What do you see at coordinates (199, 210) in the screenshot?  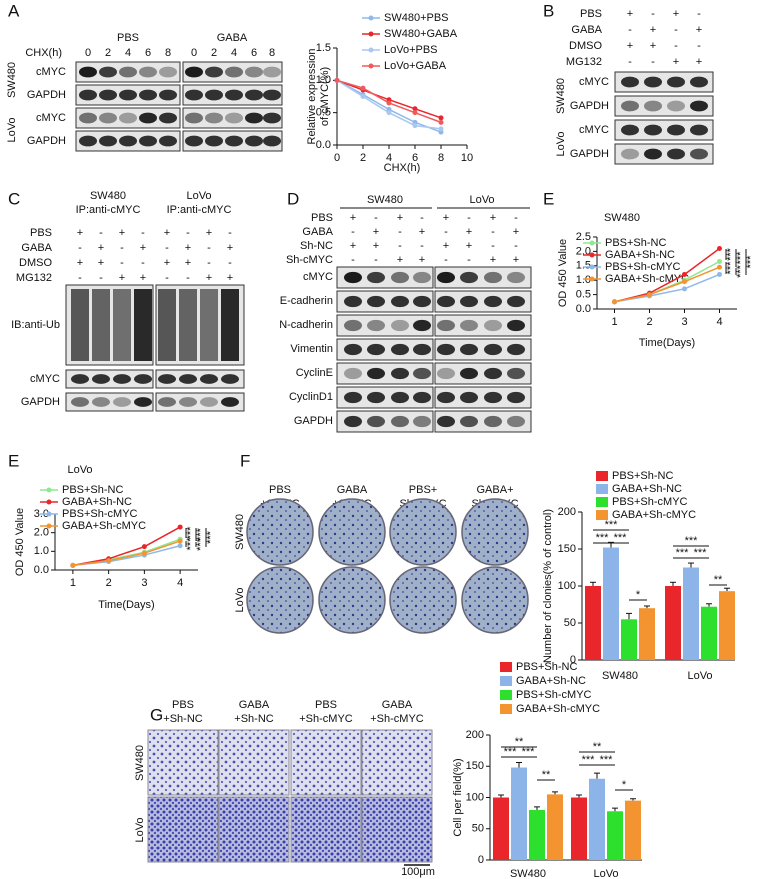 I see `group-label: IP:anti-cMYC` at bounding box center [199, 210].